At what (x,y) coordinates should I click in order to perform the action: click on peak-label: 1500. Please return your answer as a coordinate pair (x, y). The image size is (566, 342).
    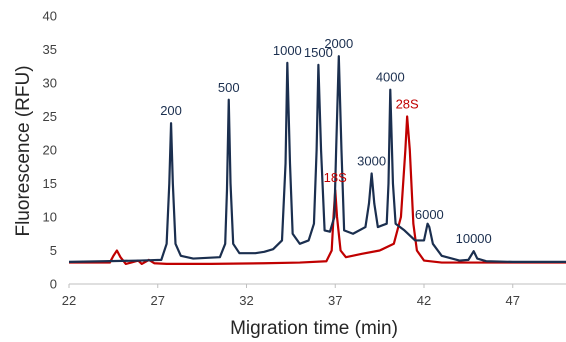
    Looking at the image, I should click on (318, 52).